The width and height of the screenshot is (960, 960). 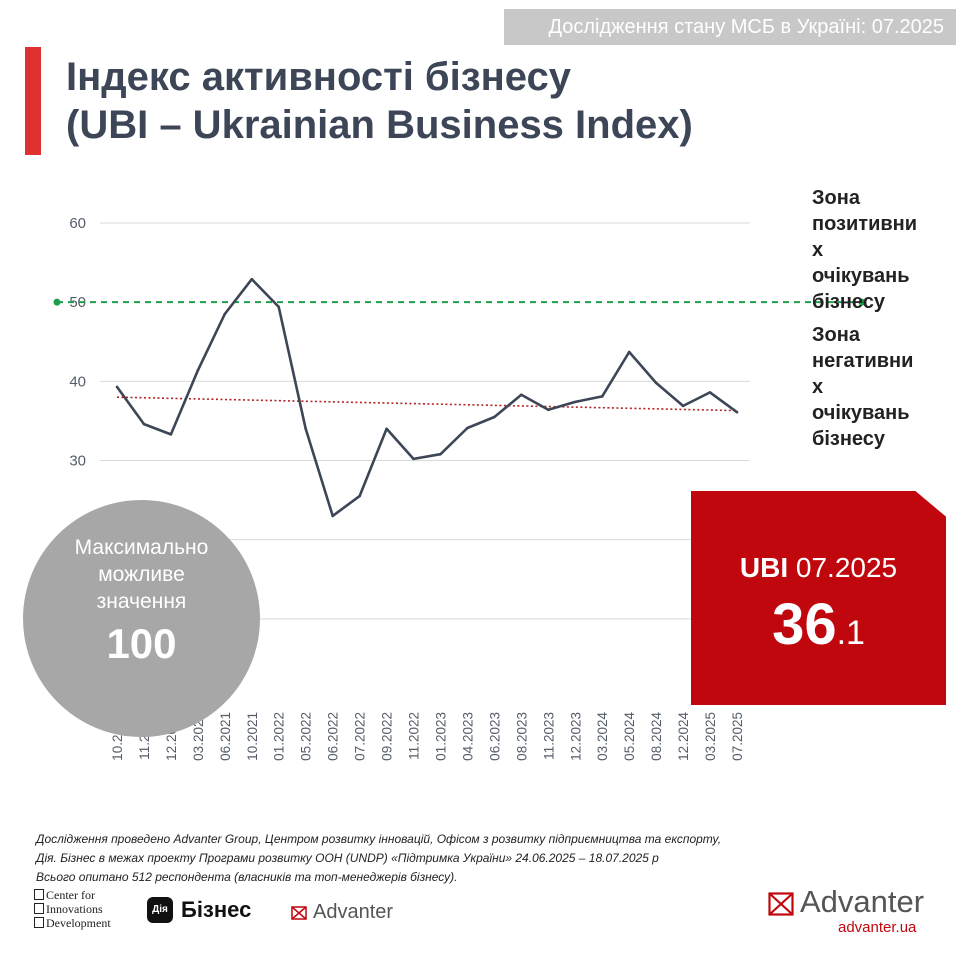 I want to click on title-line-2: (UBI – Ukrainian Business Index), so click(x=379, y=125).